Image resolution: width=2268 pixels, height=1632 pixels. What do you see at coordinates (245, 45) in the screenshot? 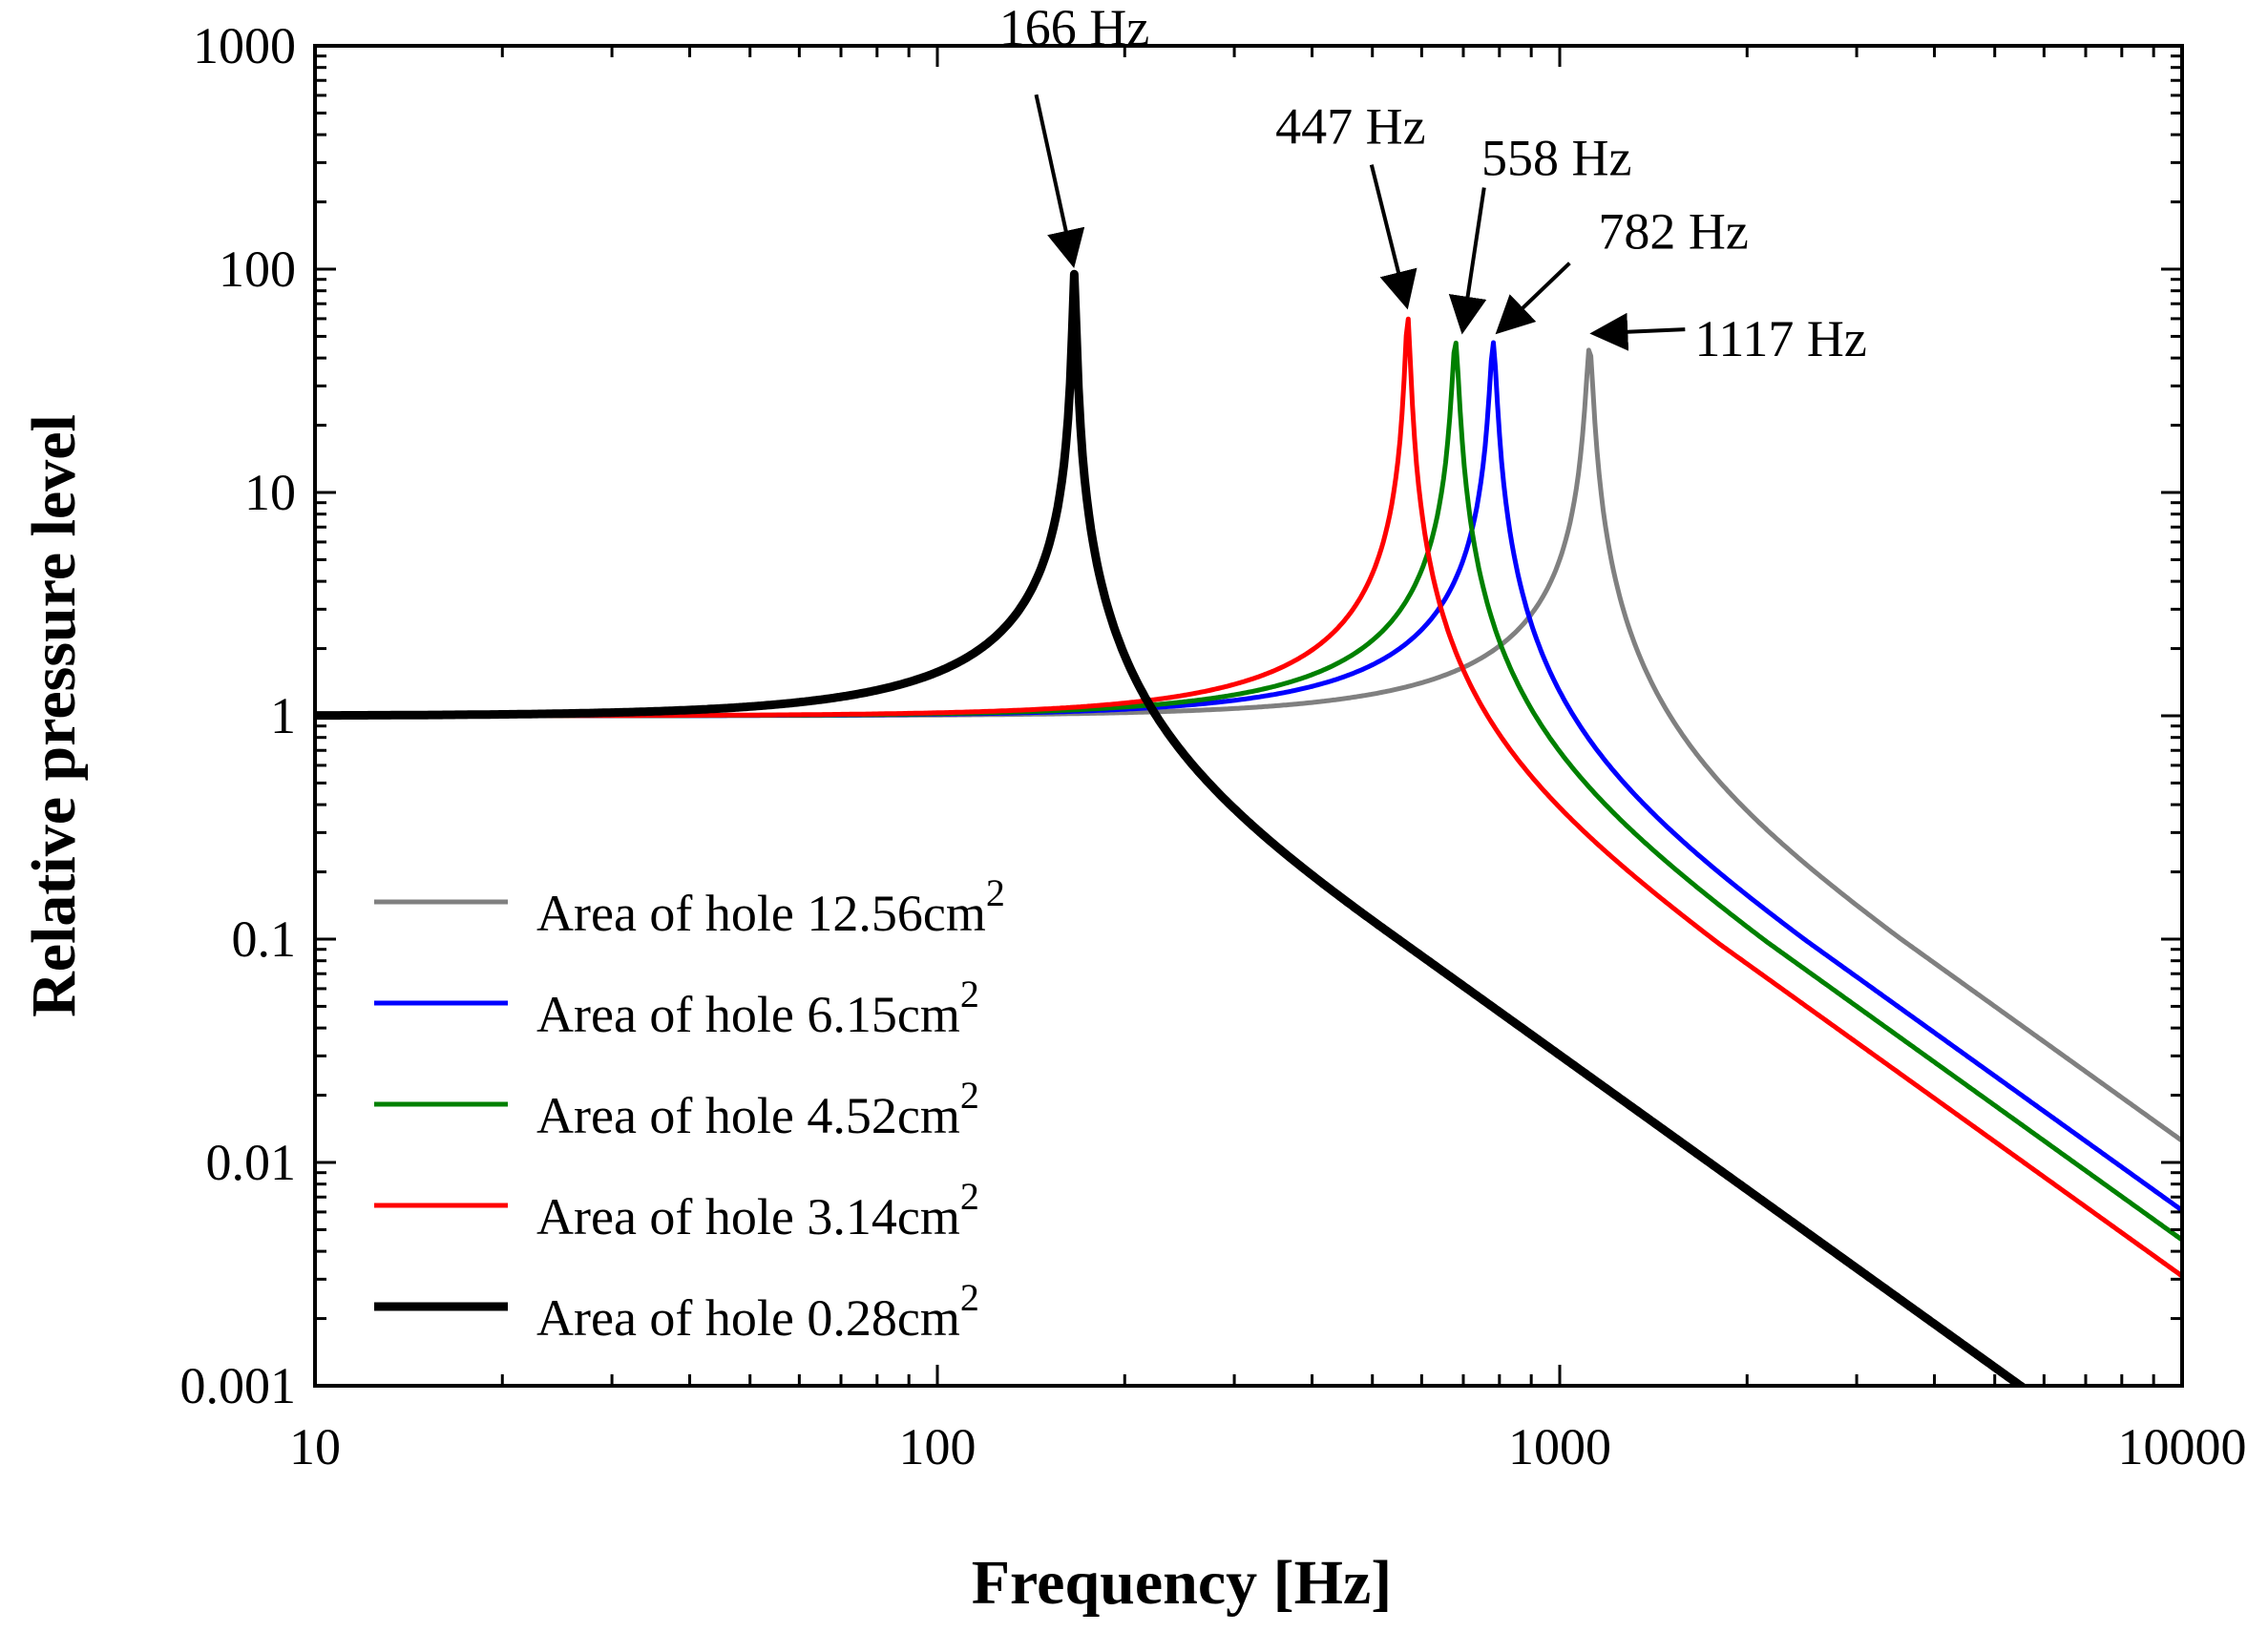
I see `y-tick-label: 1000` at bounding box center [245, 45].